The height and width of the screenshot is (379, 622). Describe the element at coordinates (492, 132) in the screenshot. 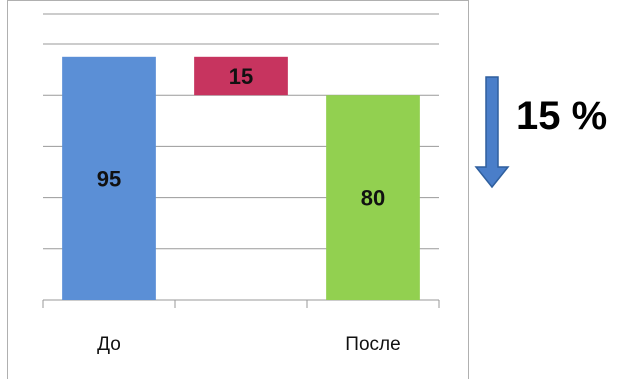

I see `down-arrow-icon` at that location.